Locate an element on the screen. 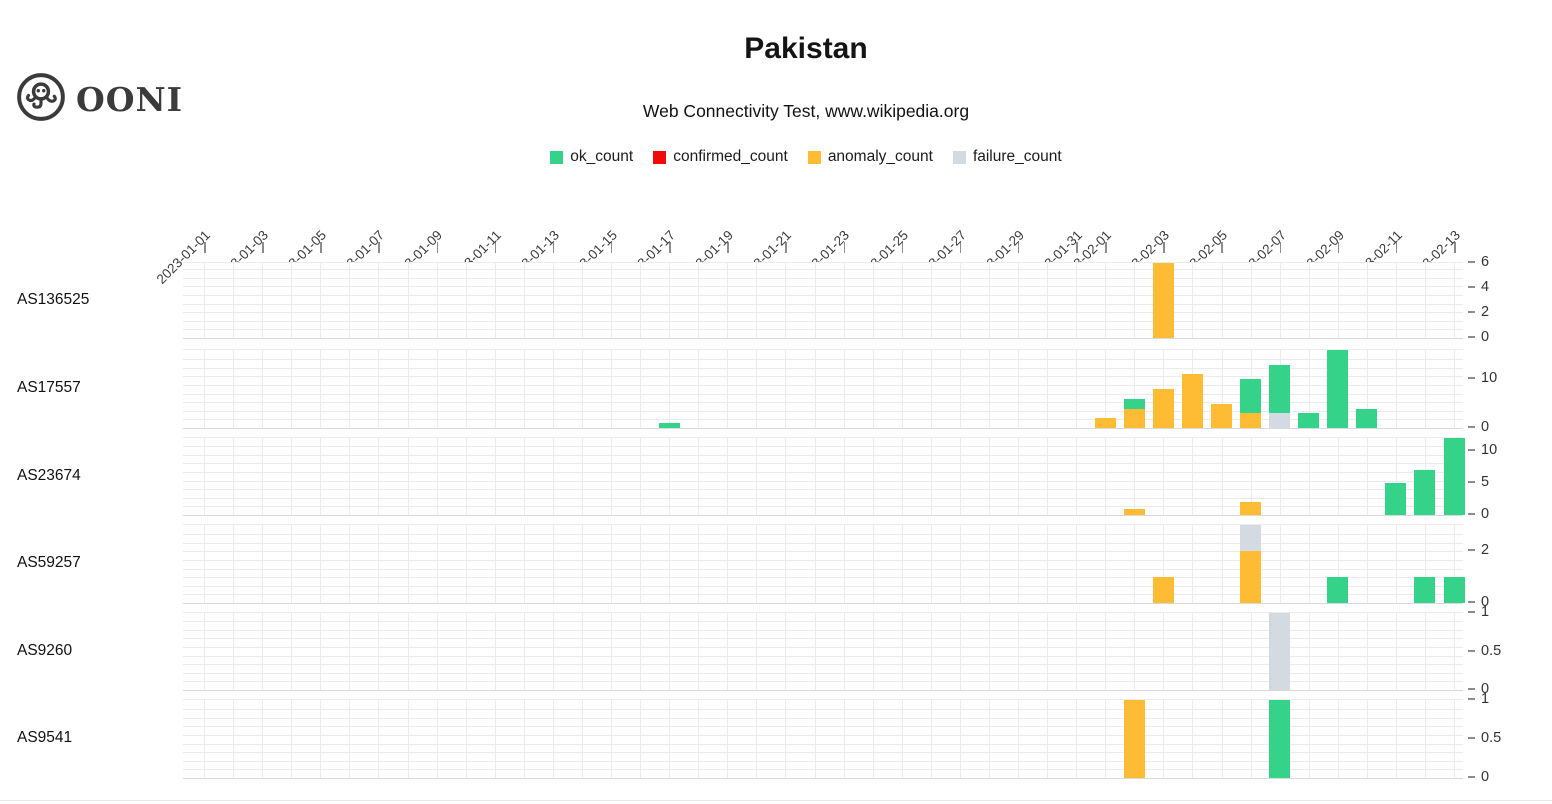  asn-row-AS9541 is located at coordinates (823, 739).